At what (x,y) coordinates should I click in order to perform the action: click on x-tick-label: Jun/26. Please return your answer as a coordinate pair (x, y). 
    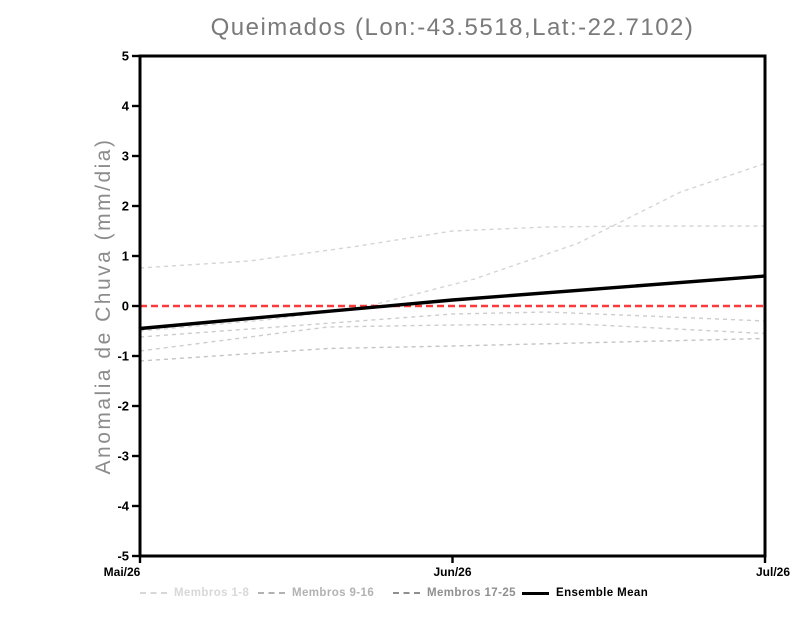
    Looking at the image, I should click on (452, 572).